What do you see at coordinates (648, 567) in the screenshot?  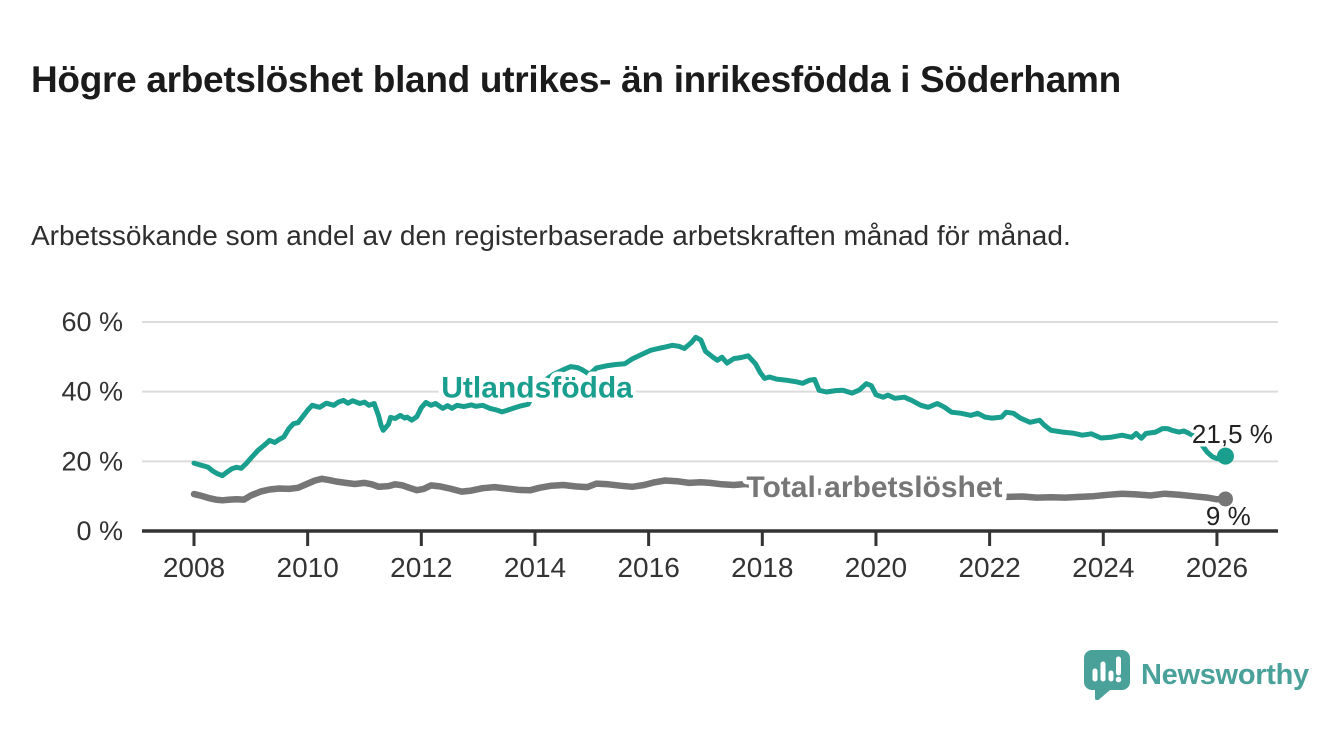 I see `x-tick-label: 2016` at bounding box center [648, 567].